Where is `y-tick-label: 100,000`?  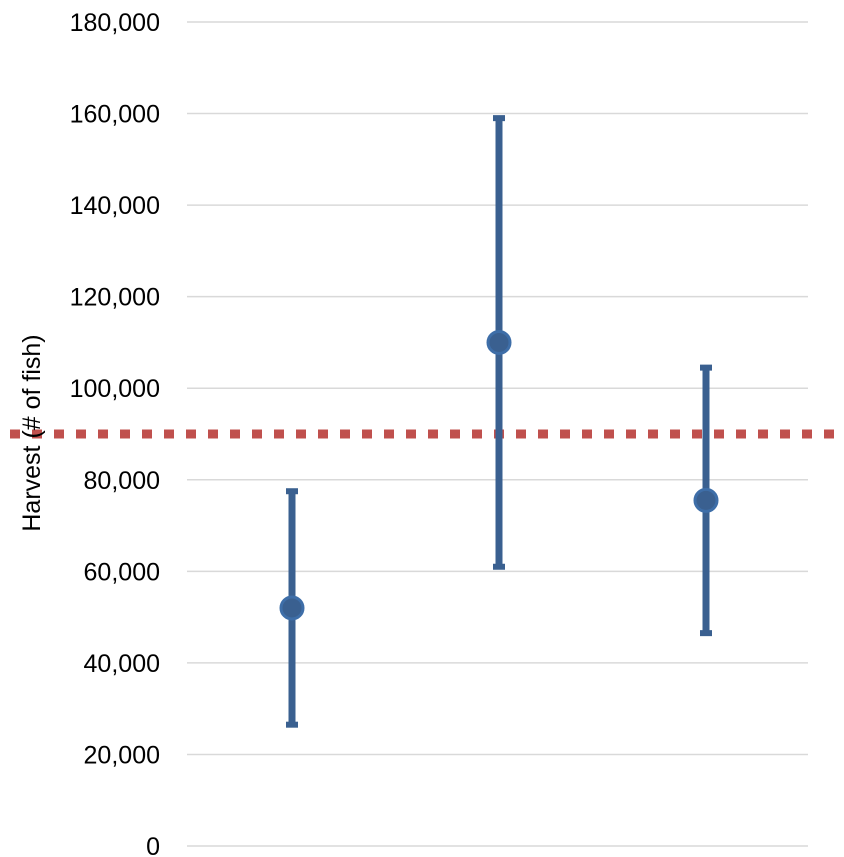
y-tick-label: 100,000 is located at coordinates (115, 389).